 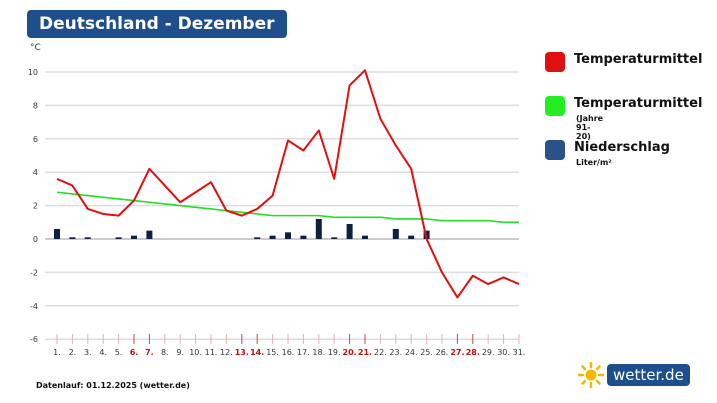 I want to click on x-tick-label: 19., so click(x=334, y=352).